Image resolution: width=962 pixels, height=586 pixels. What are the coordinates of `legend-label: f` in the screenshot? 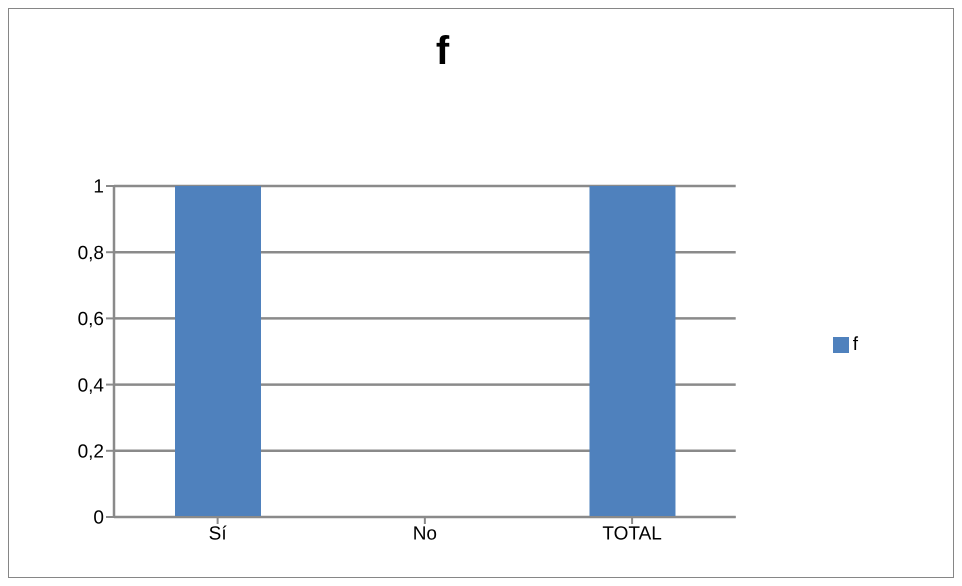 It's located at (855, 344).